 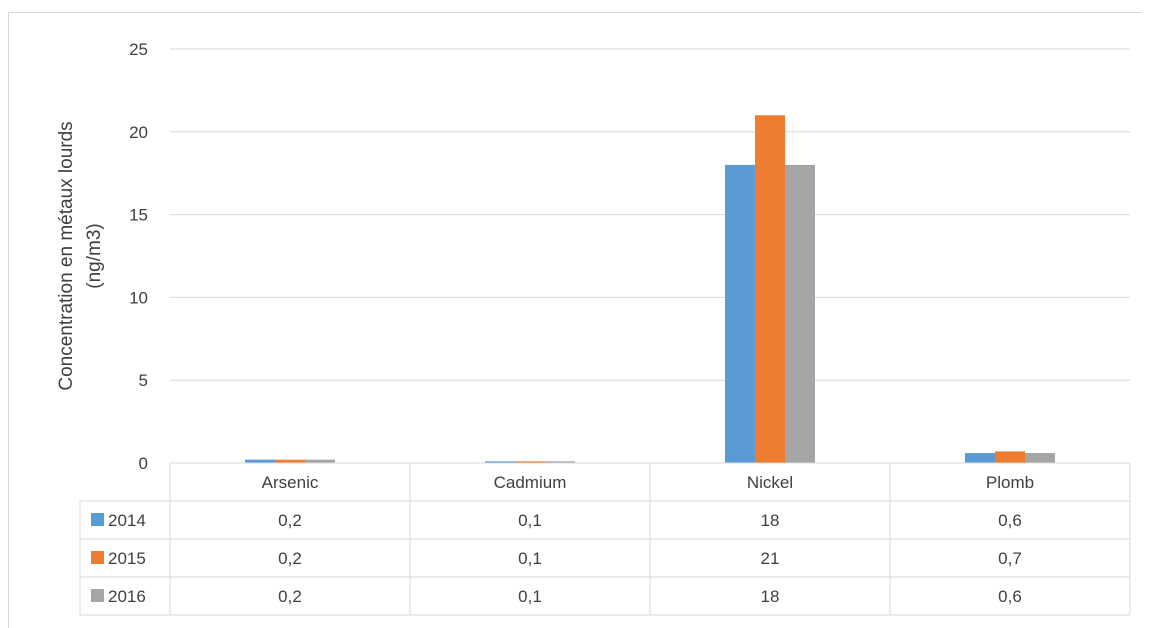 What do you see at coordinates (1040, 458) in the screenshot?
I see `bar-2016-plomb` at bounding box center [1040, 458].